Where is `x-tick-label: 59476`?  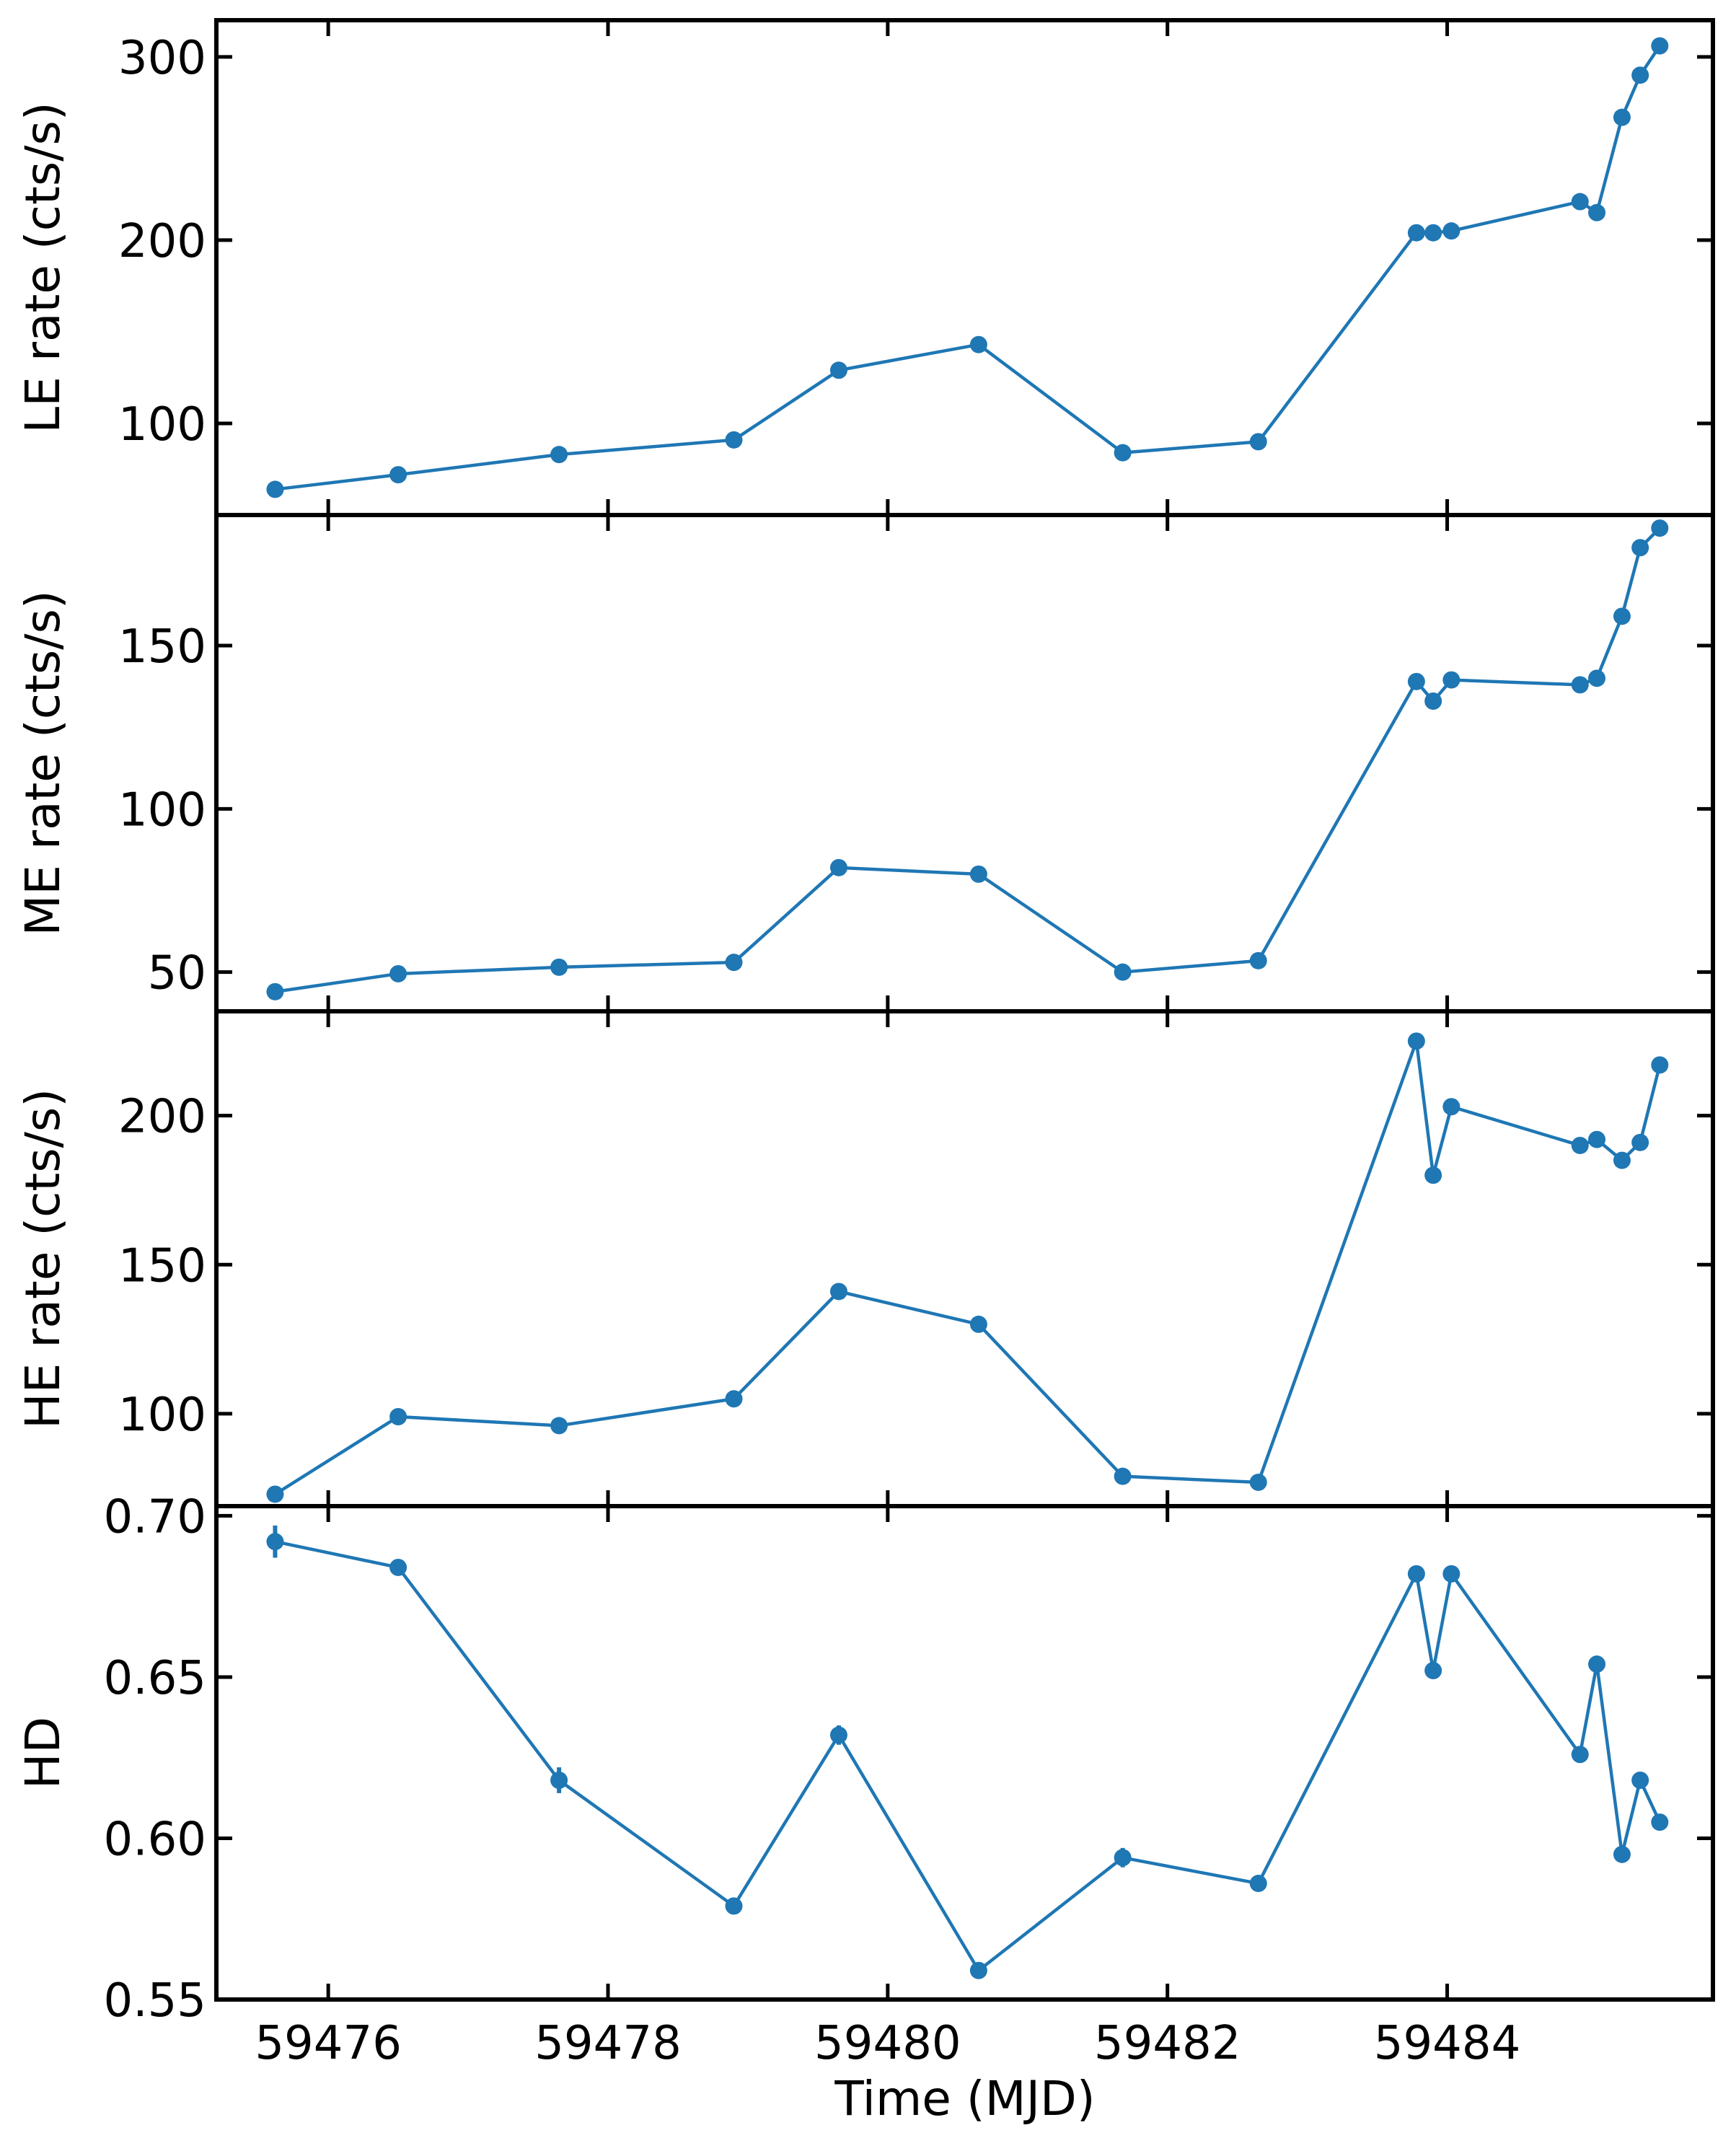
x-tick-label: 59476 is located at coordinates (328, 2043).